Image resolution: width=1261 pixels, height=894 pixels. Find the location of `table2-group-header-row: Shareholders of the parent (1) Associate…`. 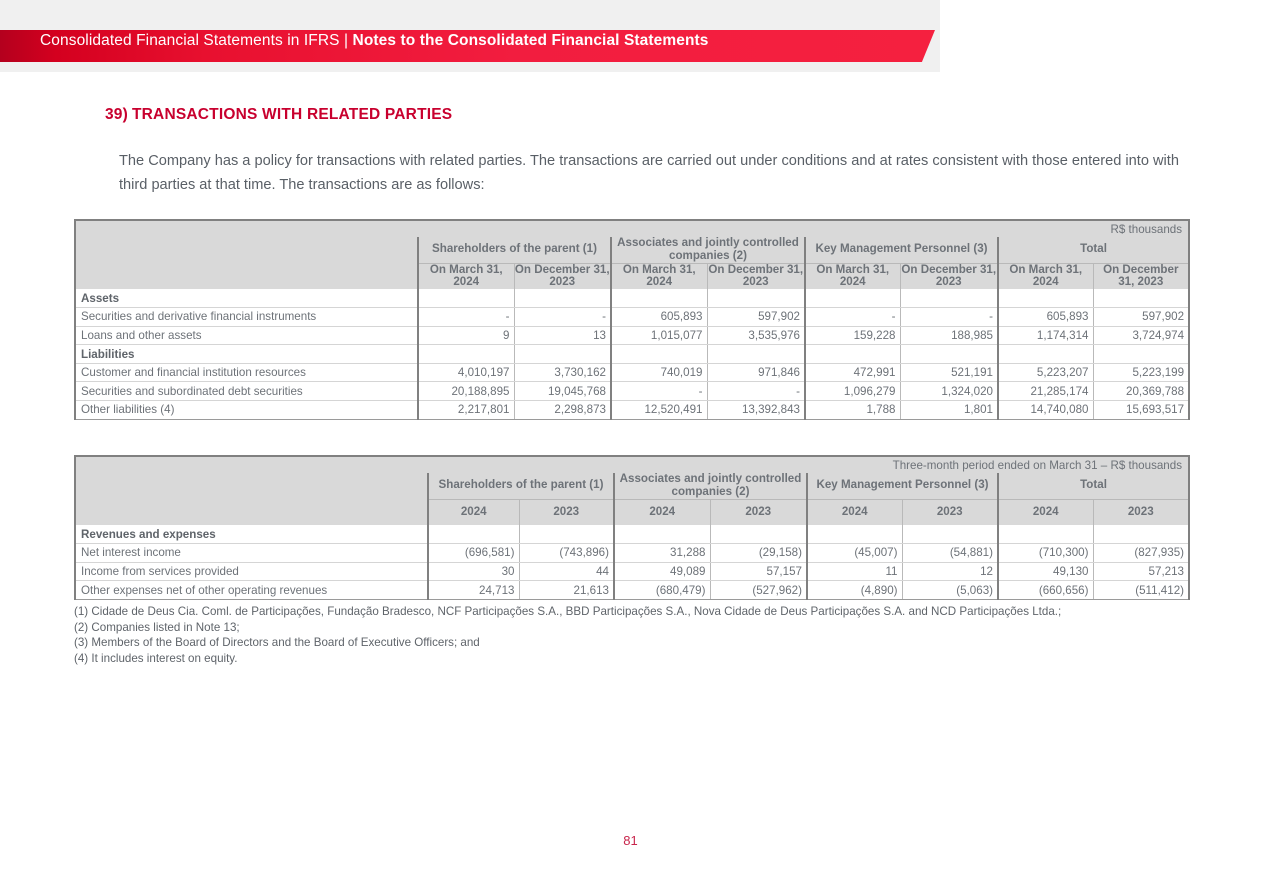

table2-group-header-row: Shareholders of the parent (1) Associate… is located at coordinates (632, 498).